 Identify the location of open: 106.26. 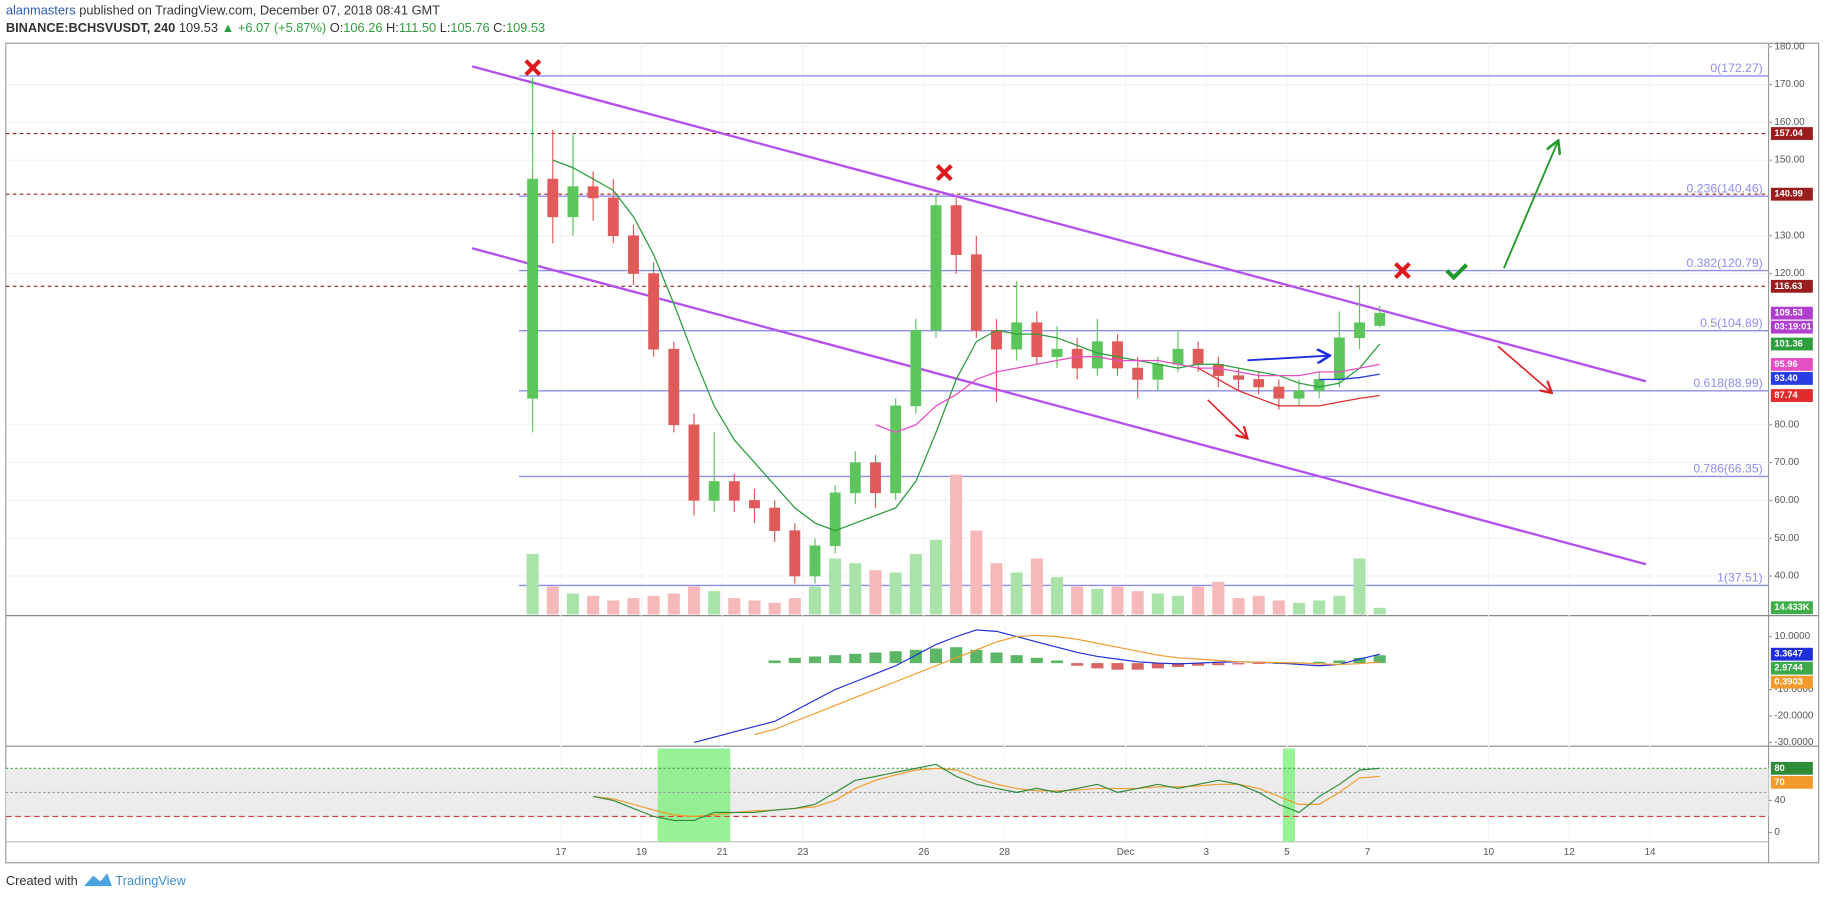
(362, 28).